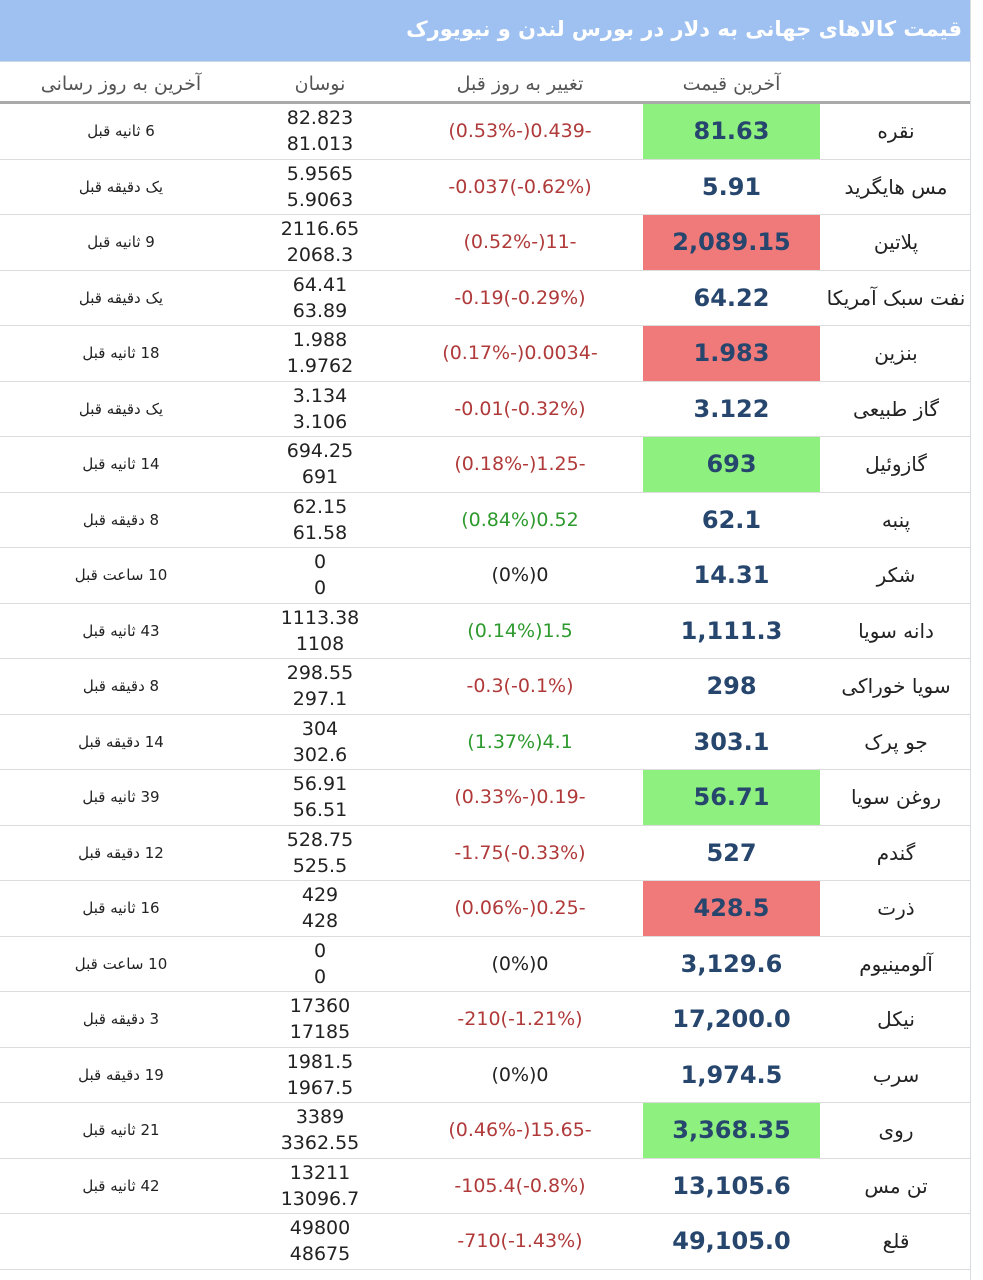  Describe the element at coordinates (320, 810) in the screenshot. I see `range-low: 56.51` at that location.